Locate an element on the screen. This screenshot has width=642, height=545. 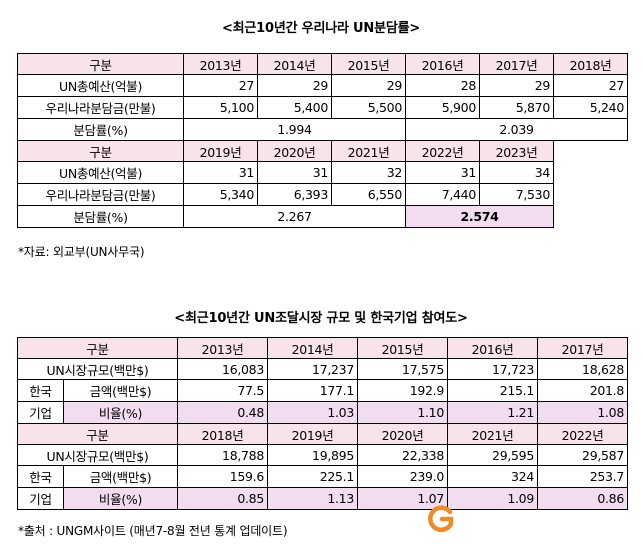
table-row: 기업 비율(%) 0.48 1.03 1.10 1.21 1.08 is located at coordinates (322, 412).